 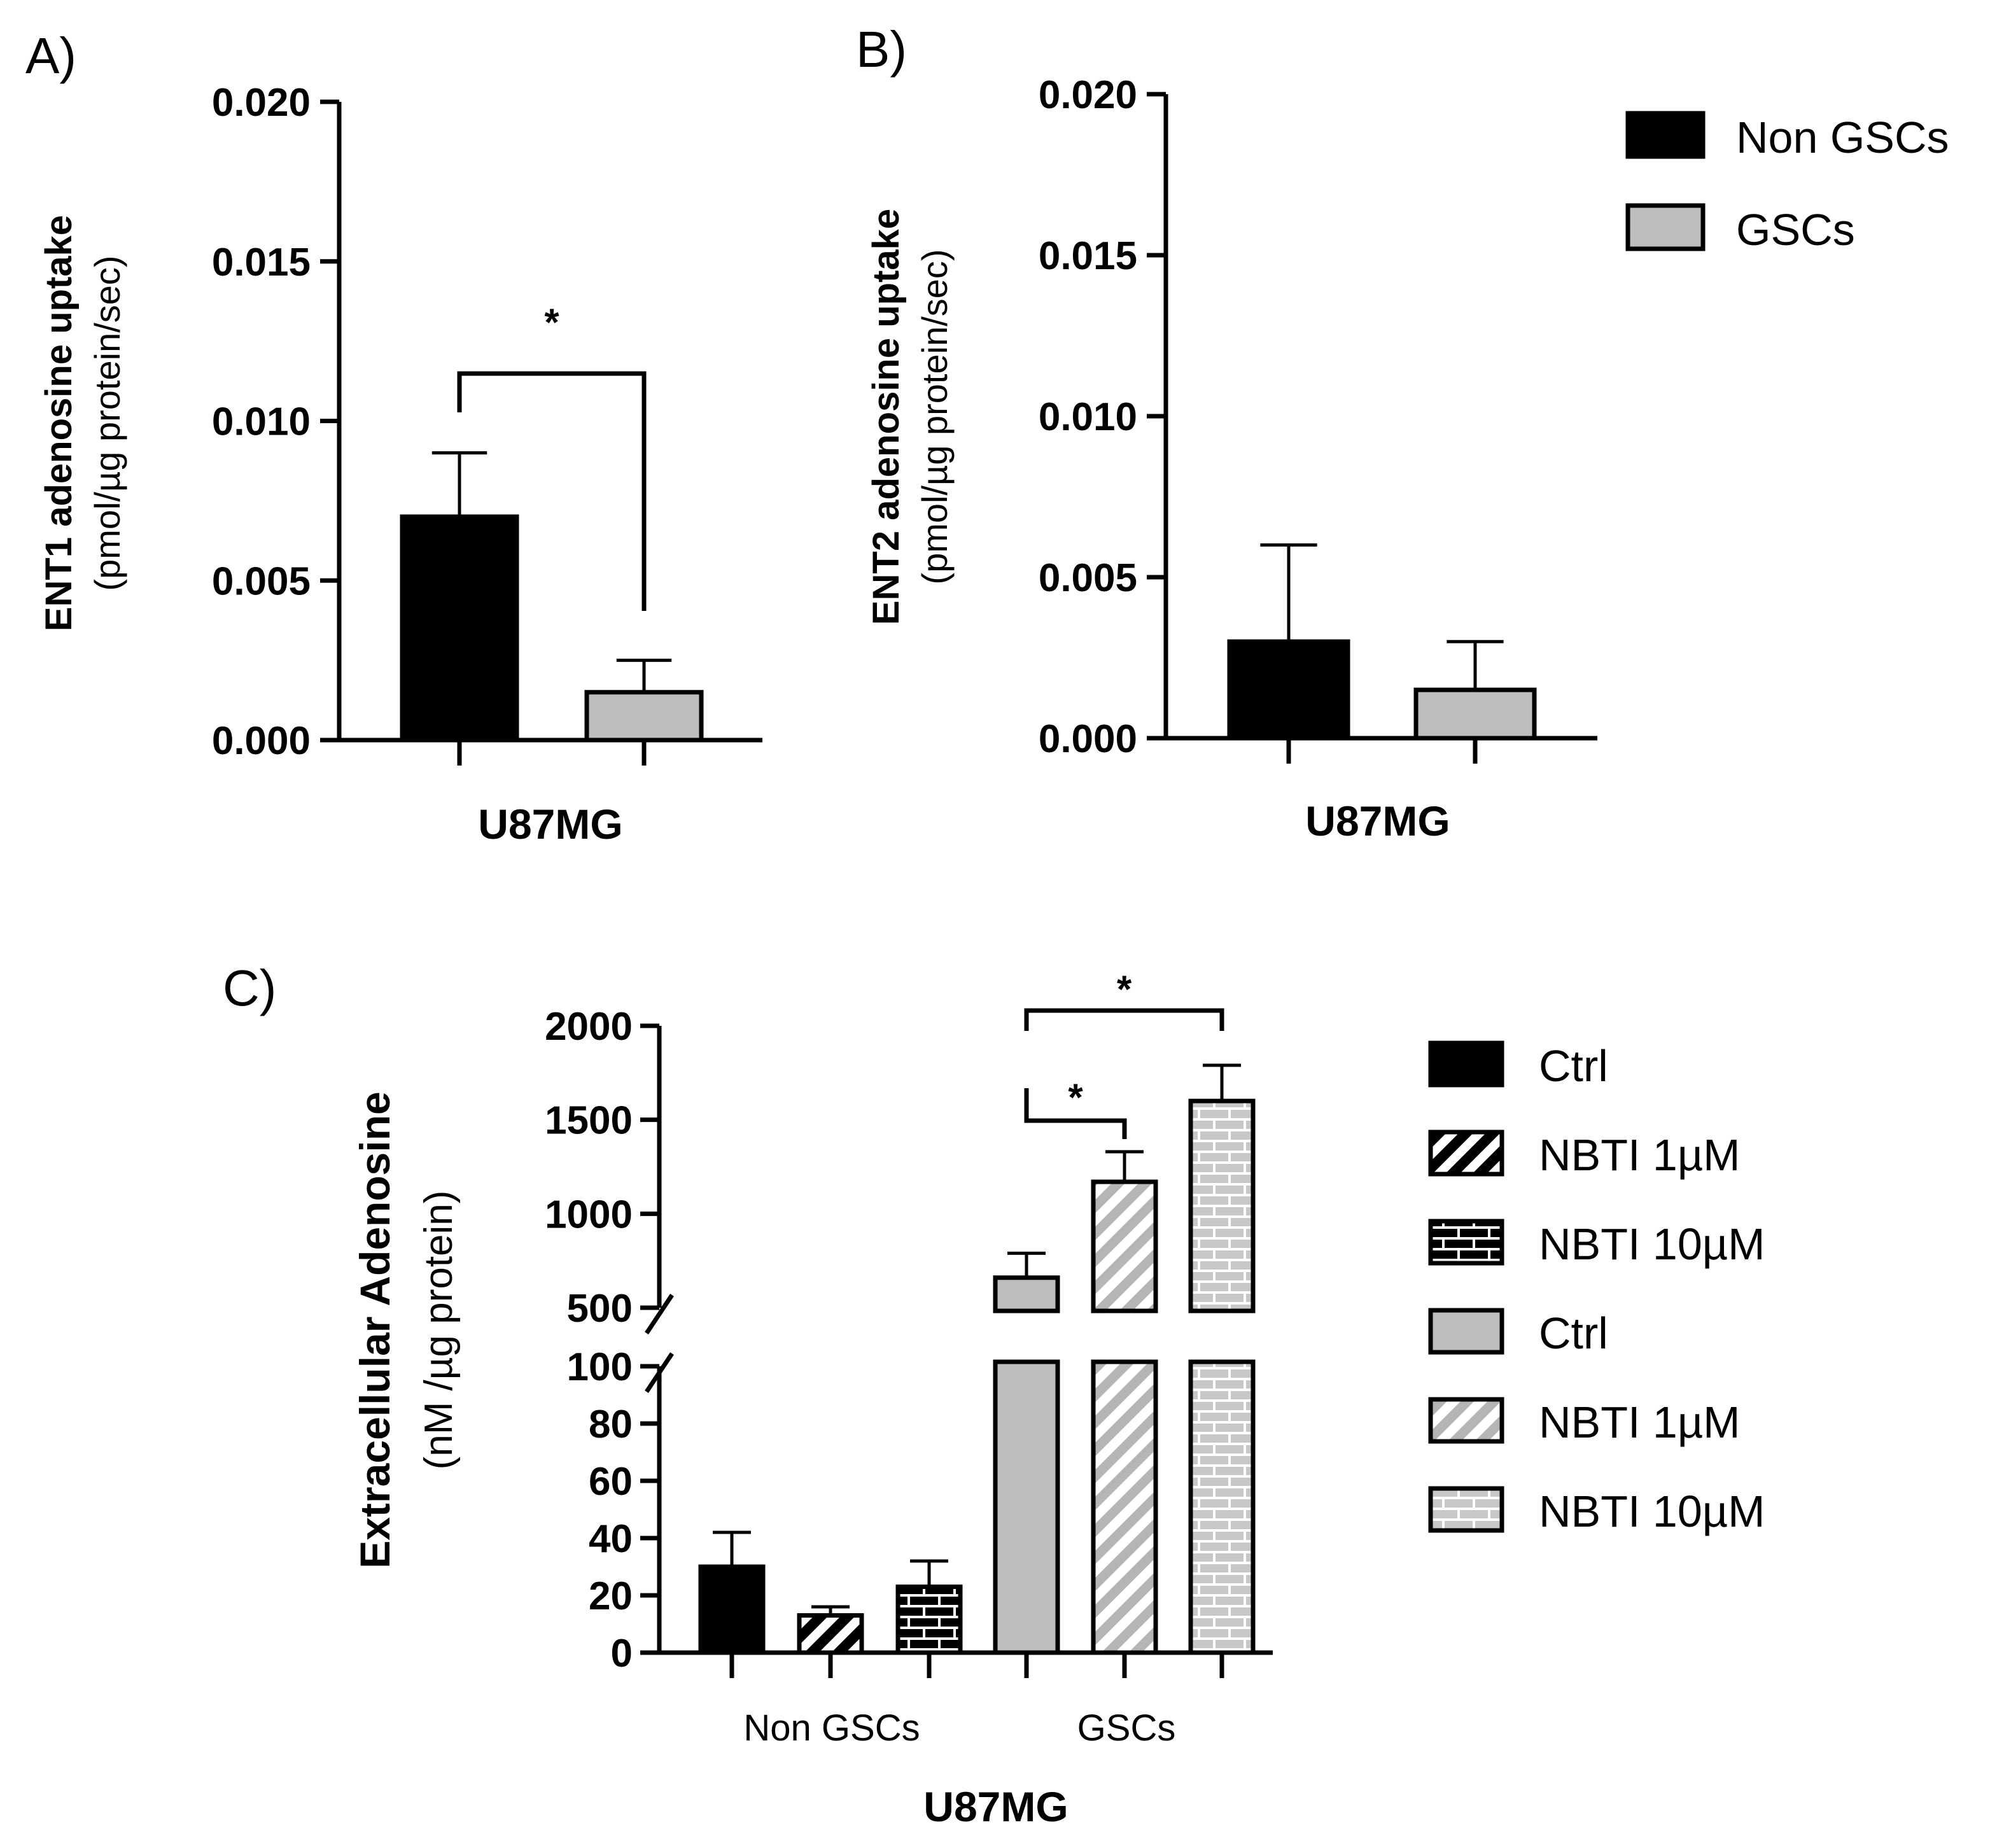 I want to click on panel-label-b: B), so click(x=881, y=49).